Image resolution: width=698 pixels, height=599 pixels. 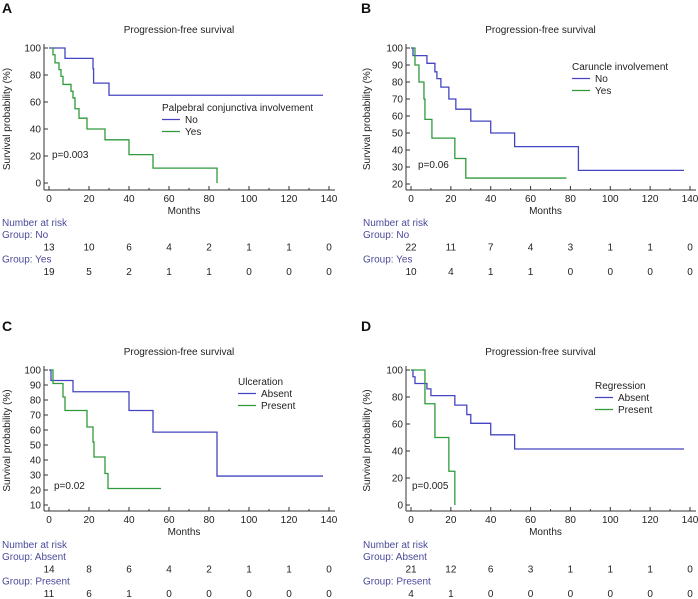 What do you see at coordinates (433, 165) in the screenshot?
I see `p-value: p=0.06` at bounding box center [433, 165].